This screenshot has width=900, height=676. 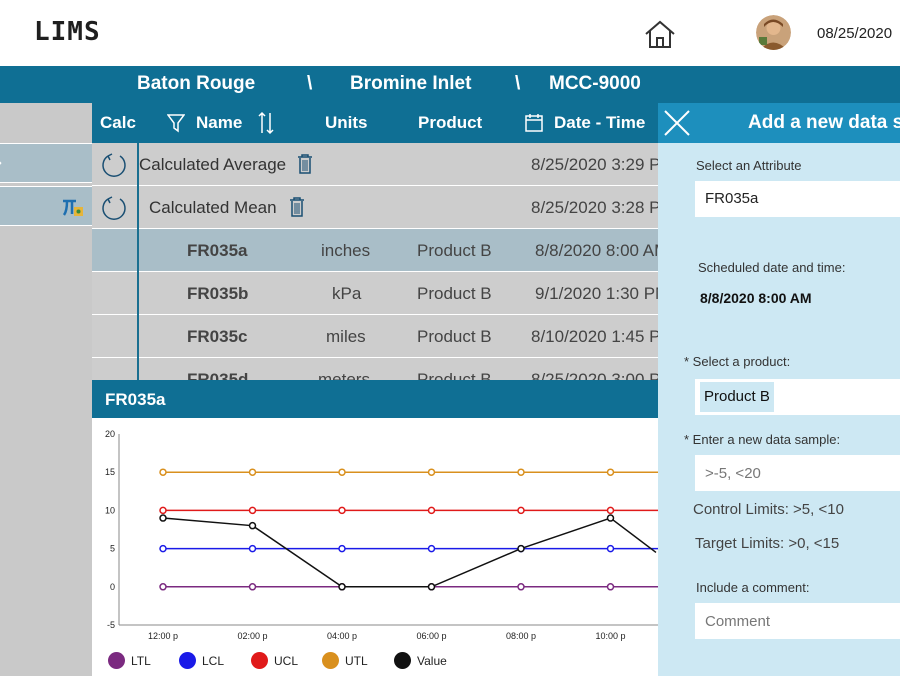 I want to click on legend-label: UCL, so click(x=286, y=661).